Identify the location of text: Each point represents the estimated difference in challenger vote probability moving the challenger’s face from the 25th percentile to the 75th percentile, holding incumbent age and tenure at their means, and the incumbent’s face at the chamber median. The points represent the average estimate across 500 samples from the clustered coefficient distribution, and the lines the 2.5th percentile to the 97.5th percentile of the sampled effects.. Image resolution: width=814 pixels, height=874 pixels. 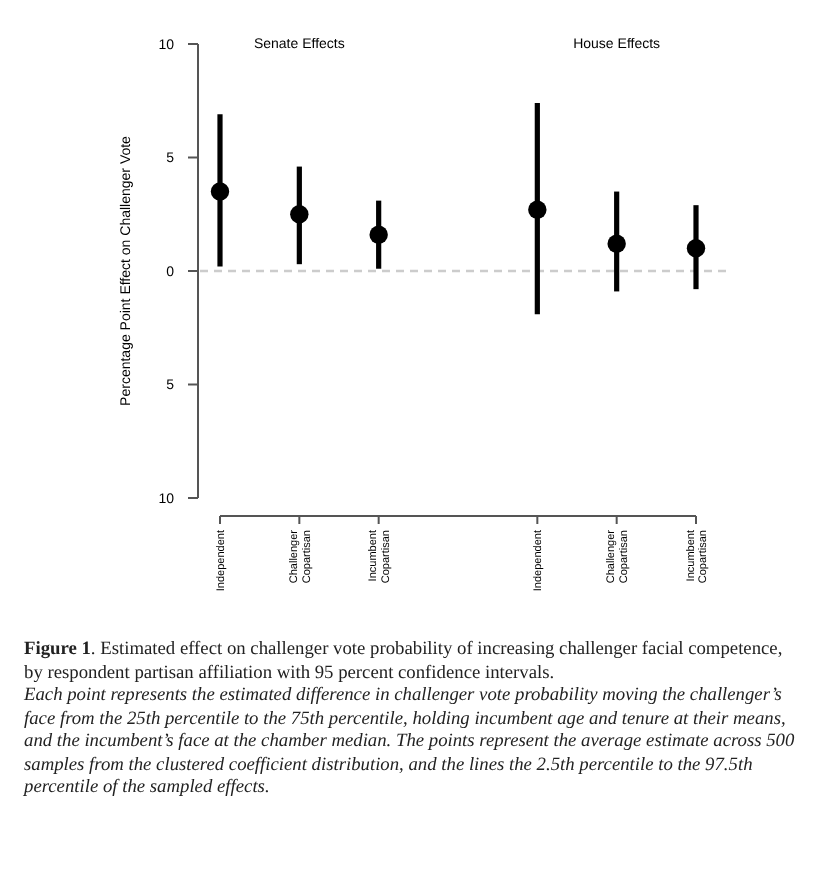
(410, 743).